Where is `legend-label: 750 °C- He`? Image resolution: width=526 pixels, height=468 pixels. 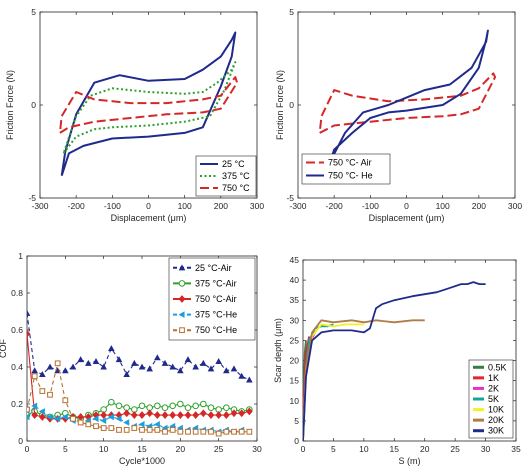 legend-label: 750 °C- He is located at coordinates (350, 176).